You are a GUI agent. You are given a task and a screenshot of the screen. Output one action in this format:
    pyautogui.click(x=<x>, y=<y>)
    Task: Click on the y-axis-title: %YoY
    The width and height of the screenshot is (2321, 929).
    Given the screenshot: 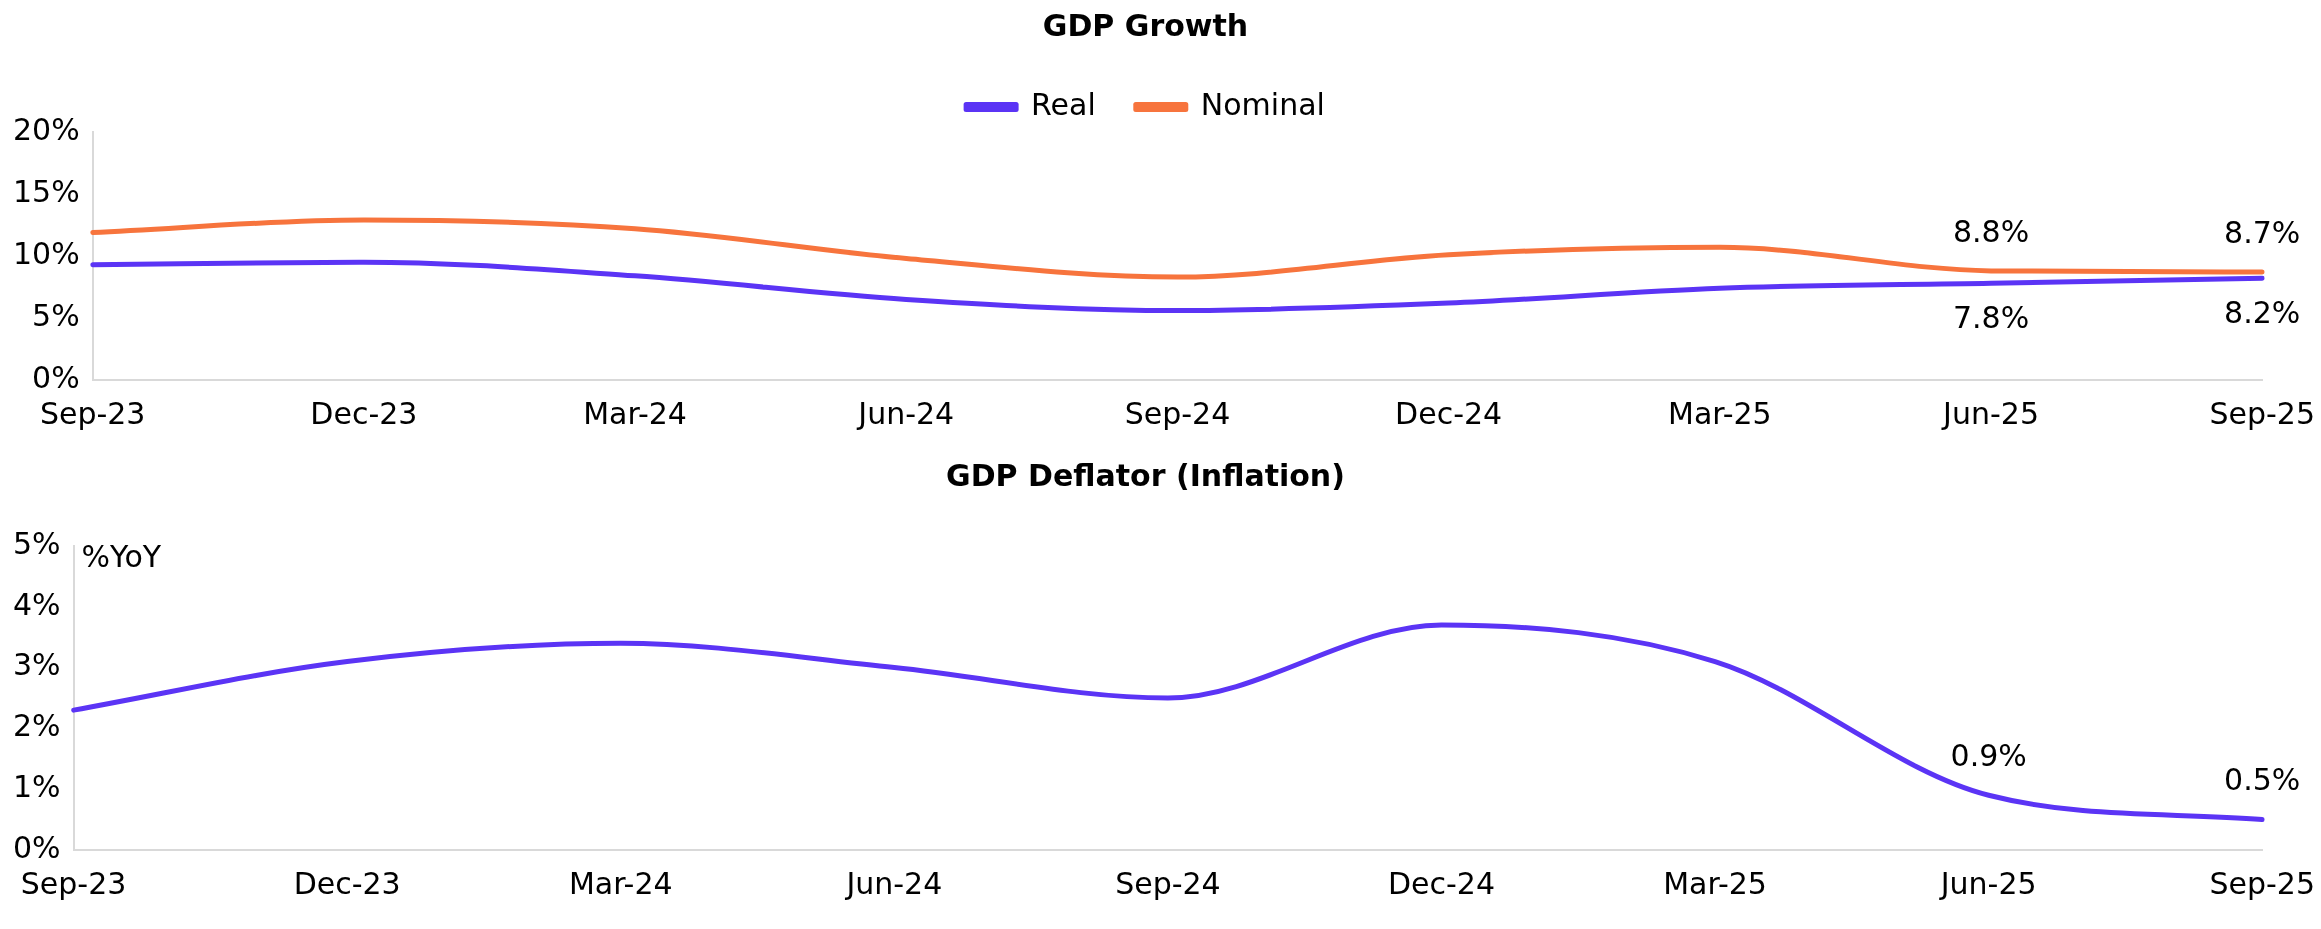 What is the action you would take?
    pyautogui.click(x=121, y=556)
    